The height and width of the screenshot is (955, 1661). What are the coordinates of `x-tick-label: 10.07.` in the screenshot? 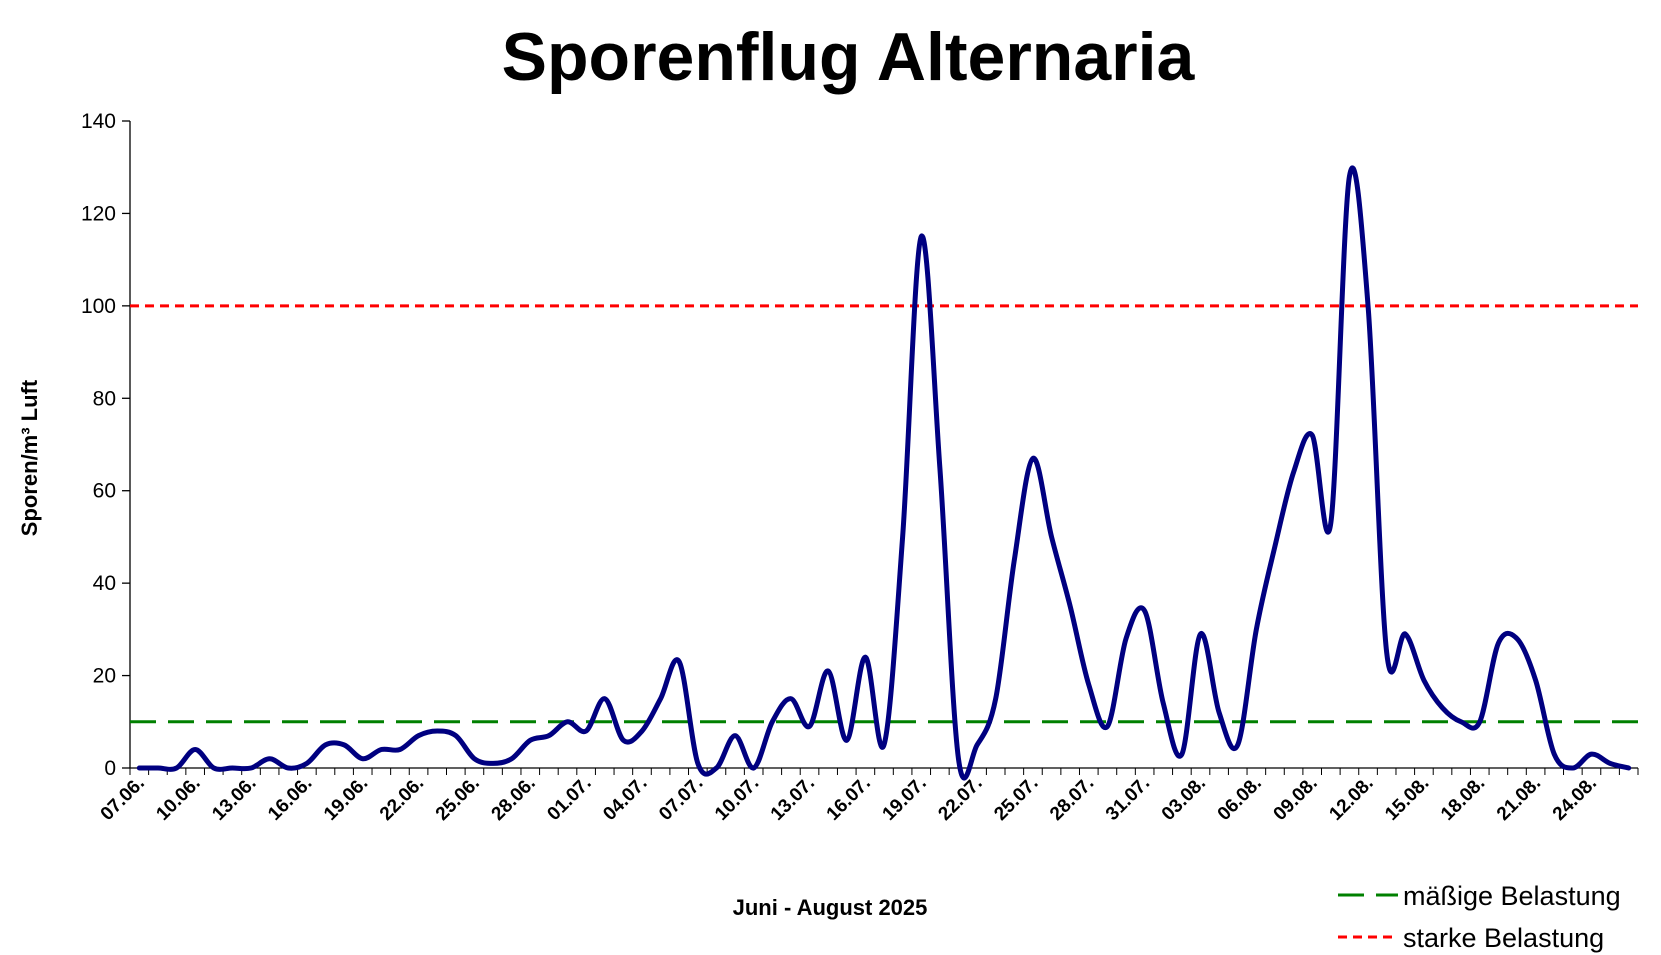 It's located at (737, 799).